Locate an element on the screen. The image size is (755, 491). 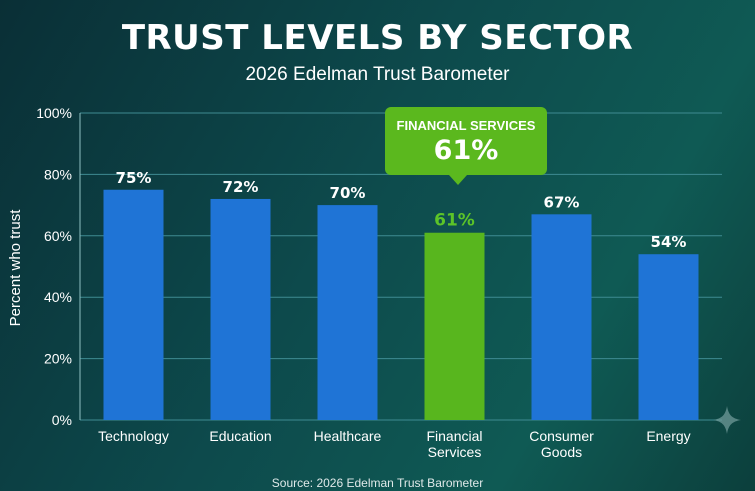
source-note: Source: 2026 Edelman Trust Barometer is located at coordinates (377, 483).